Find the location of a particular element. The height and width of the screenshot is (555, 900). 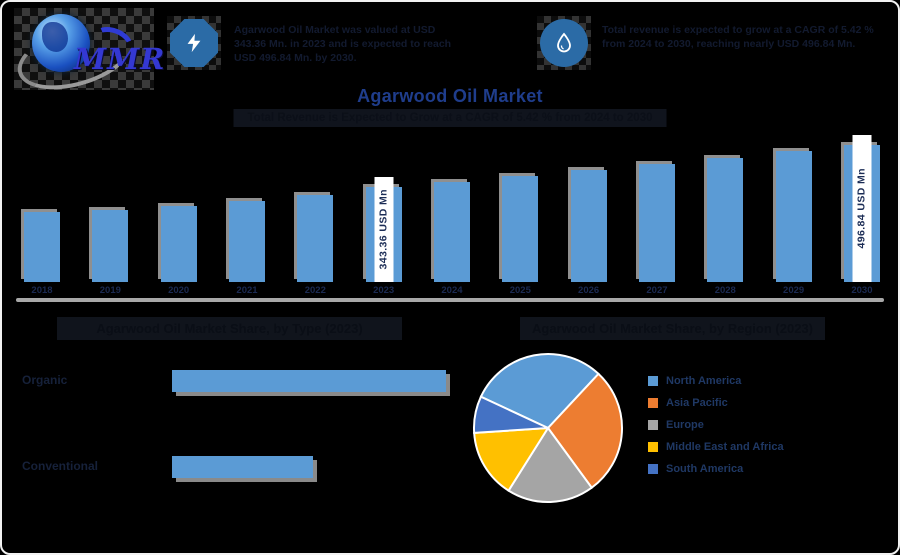

year-label-2023: 2023 is located at coordinates (384, 290).